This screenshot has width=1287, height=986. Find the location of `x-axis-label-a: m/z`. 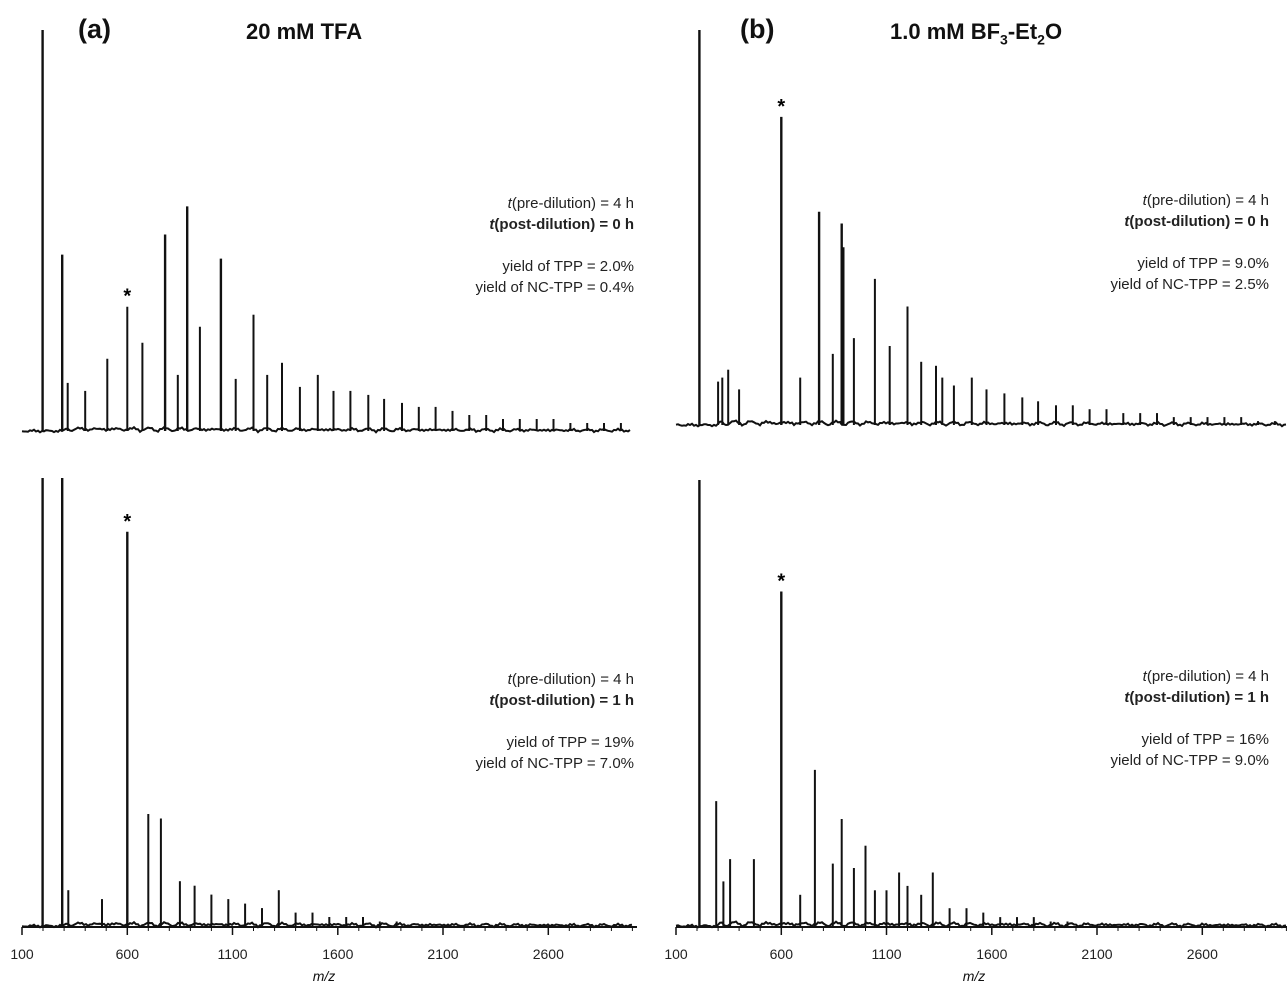

x-axis-label-a: m/z is located at coordinates (324, 976).